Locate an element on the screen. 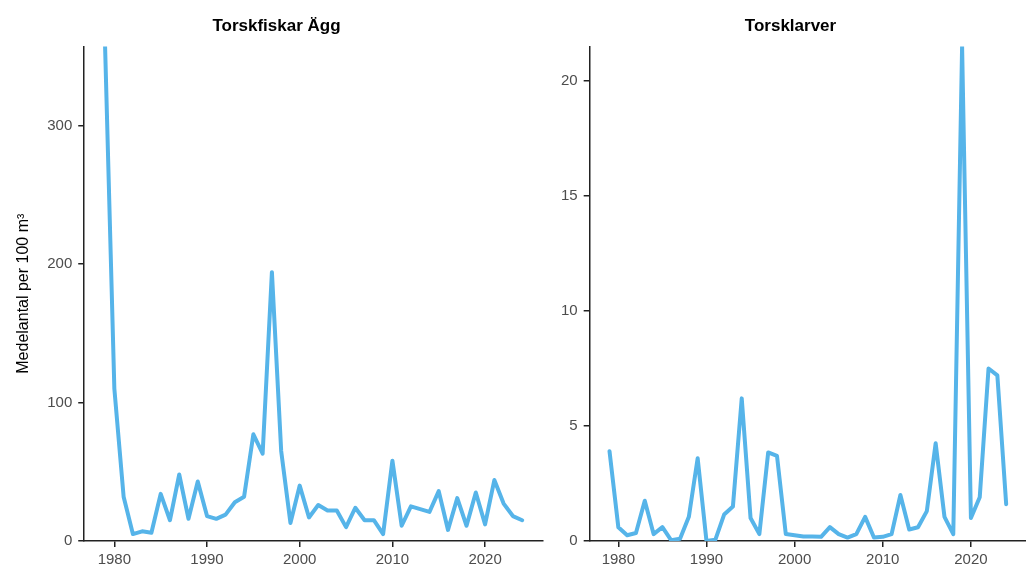  chart-title: Torsklarver is located at coordinates (790, 25).